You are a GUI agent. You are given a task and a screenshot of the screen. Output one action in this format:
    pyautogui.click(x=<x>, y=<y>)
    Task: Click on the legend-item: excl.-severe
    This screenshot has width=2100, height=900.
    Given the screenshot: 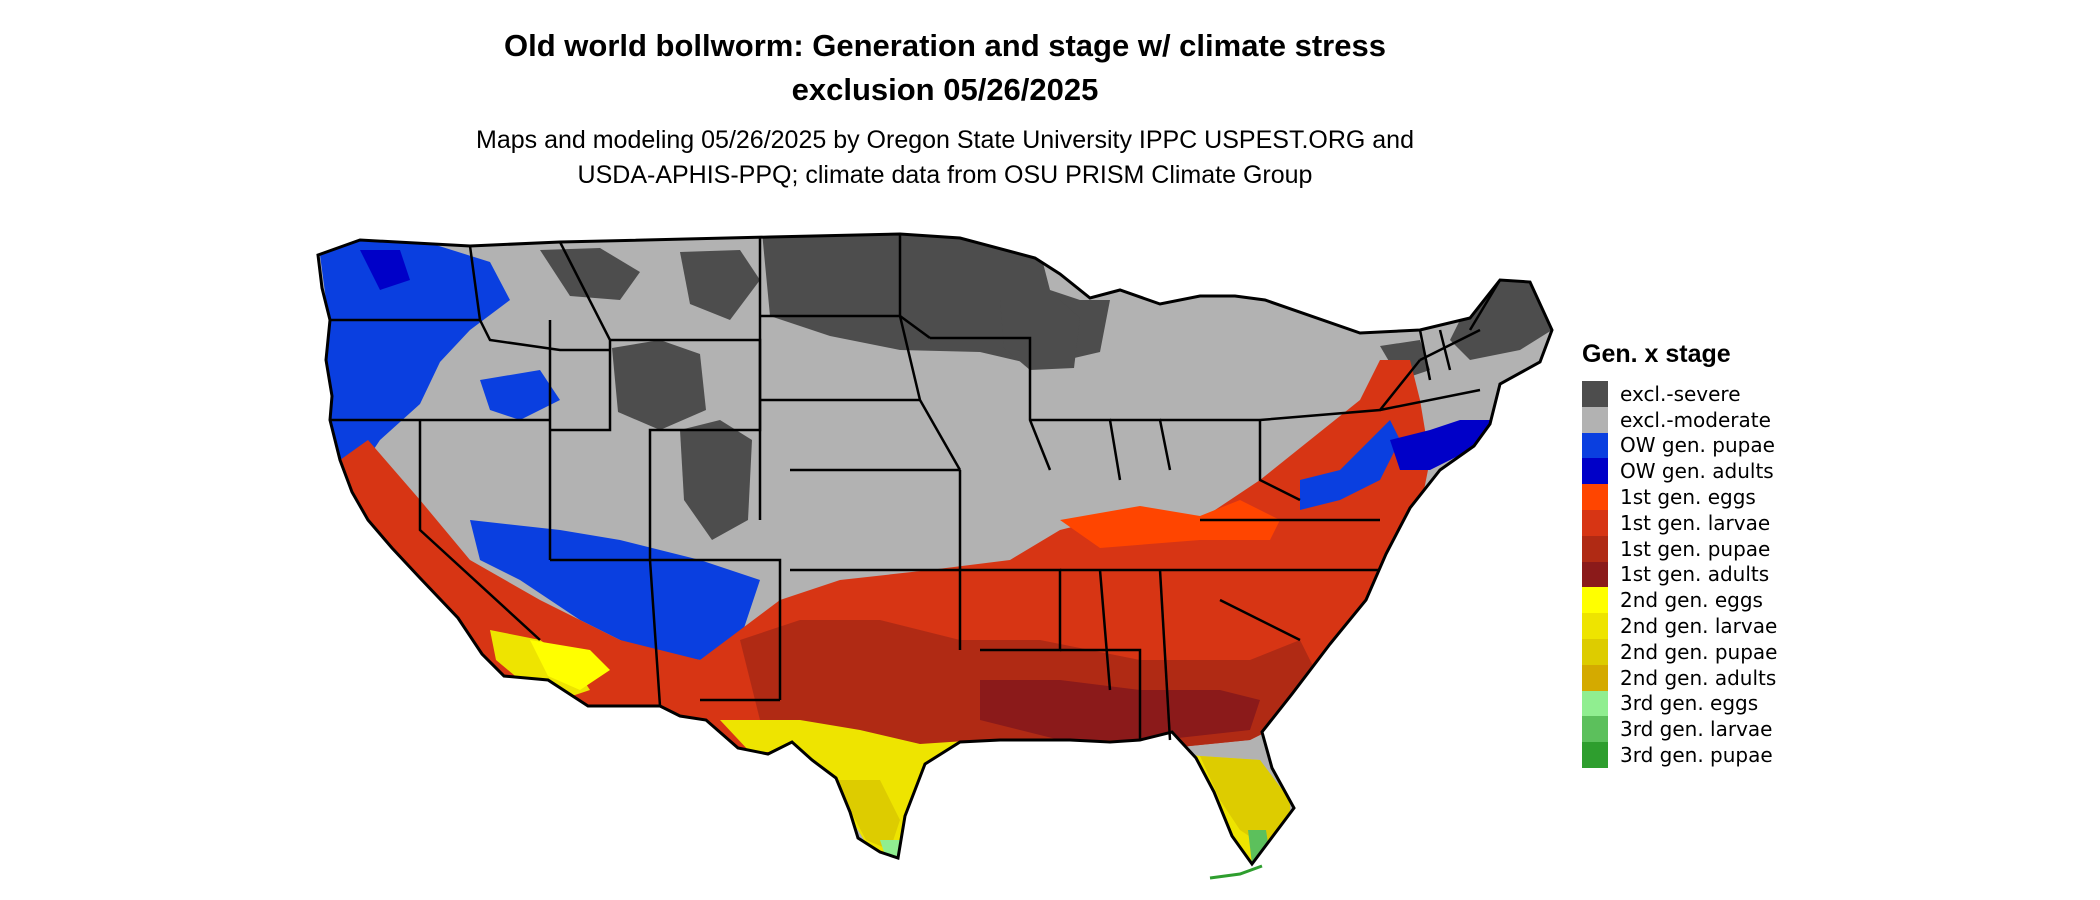 What is the action you would take?
    pyautogui.click(x=1679, y=394)
    